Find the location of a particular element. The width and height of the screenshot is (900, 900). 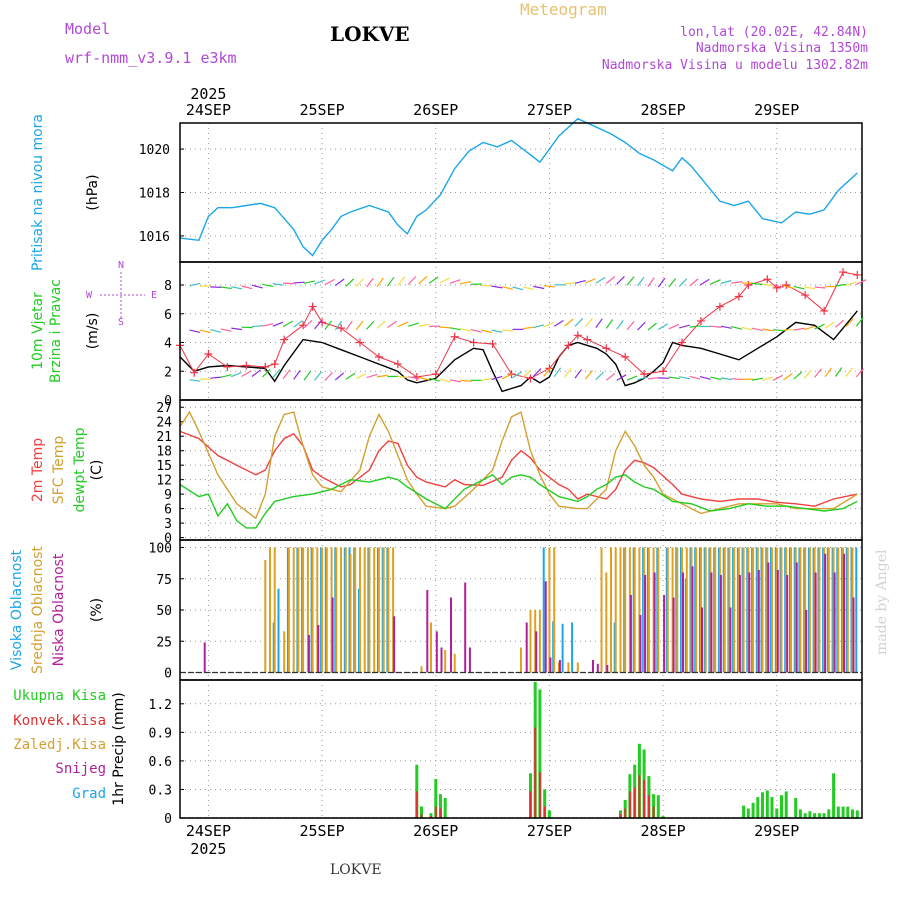

date-label-top-5: 29SEP is located at coordinates (776, 110).